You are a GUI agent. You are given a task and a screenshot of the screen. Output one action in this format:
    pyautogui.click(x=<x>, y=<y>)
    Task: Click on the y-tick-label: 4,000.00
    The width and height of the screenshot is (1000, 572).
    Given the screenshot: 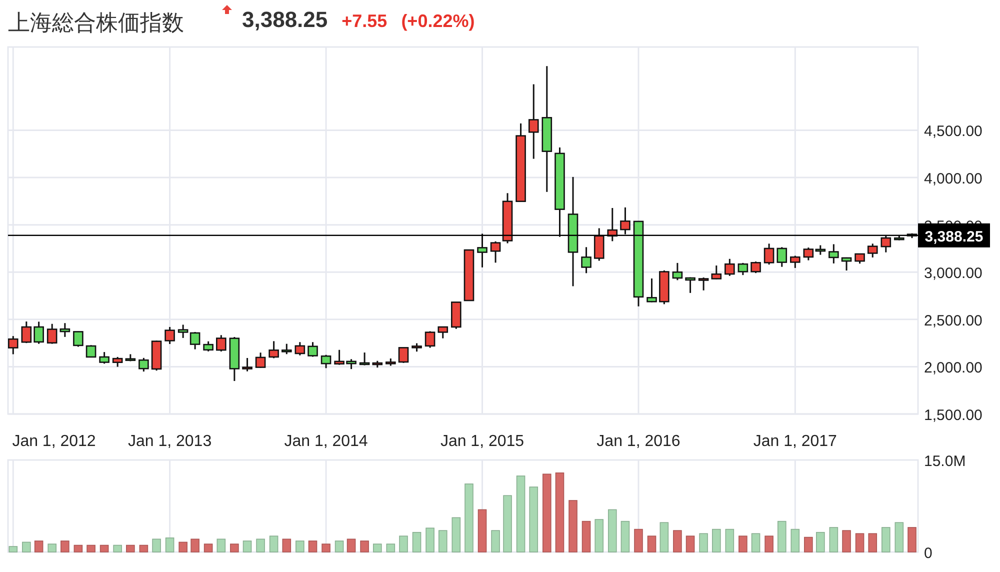 What is the action you would take?
    pyautogui.click(x=953, y=179)
    